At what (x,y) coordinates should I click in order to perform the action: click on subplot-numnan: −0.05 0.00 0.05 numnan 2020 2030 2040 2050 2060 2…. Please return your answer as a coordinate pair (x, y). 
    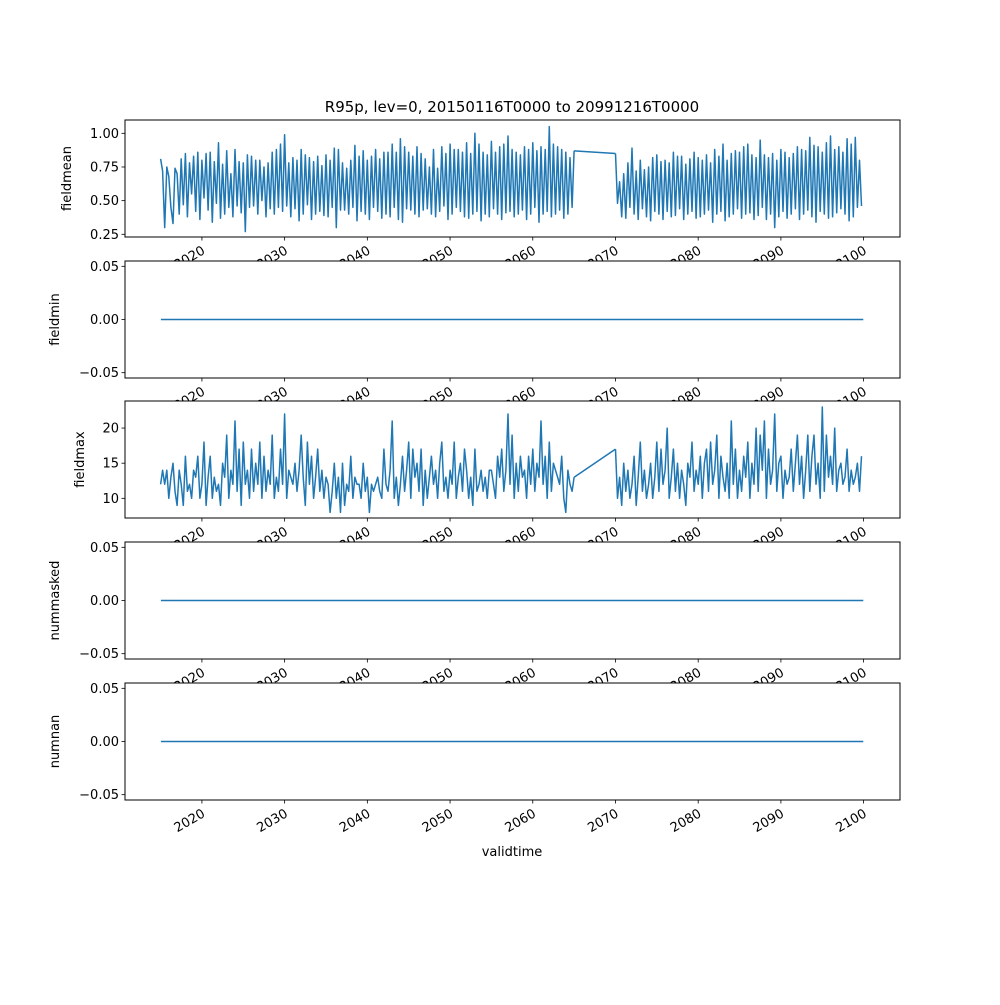
    Looking at the image, I should click on (474, 759).